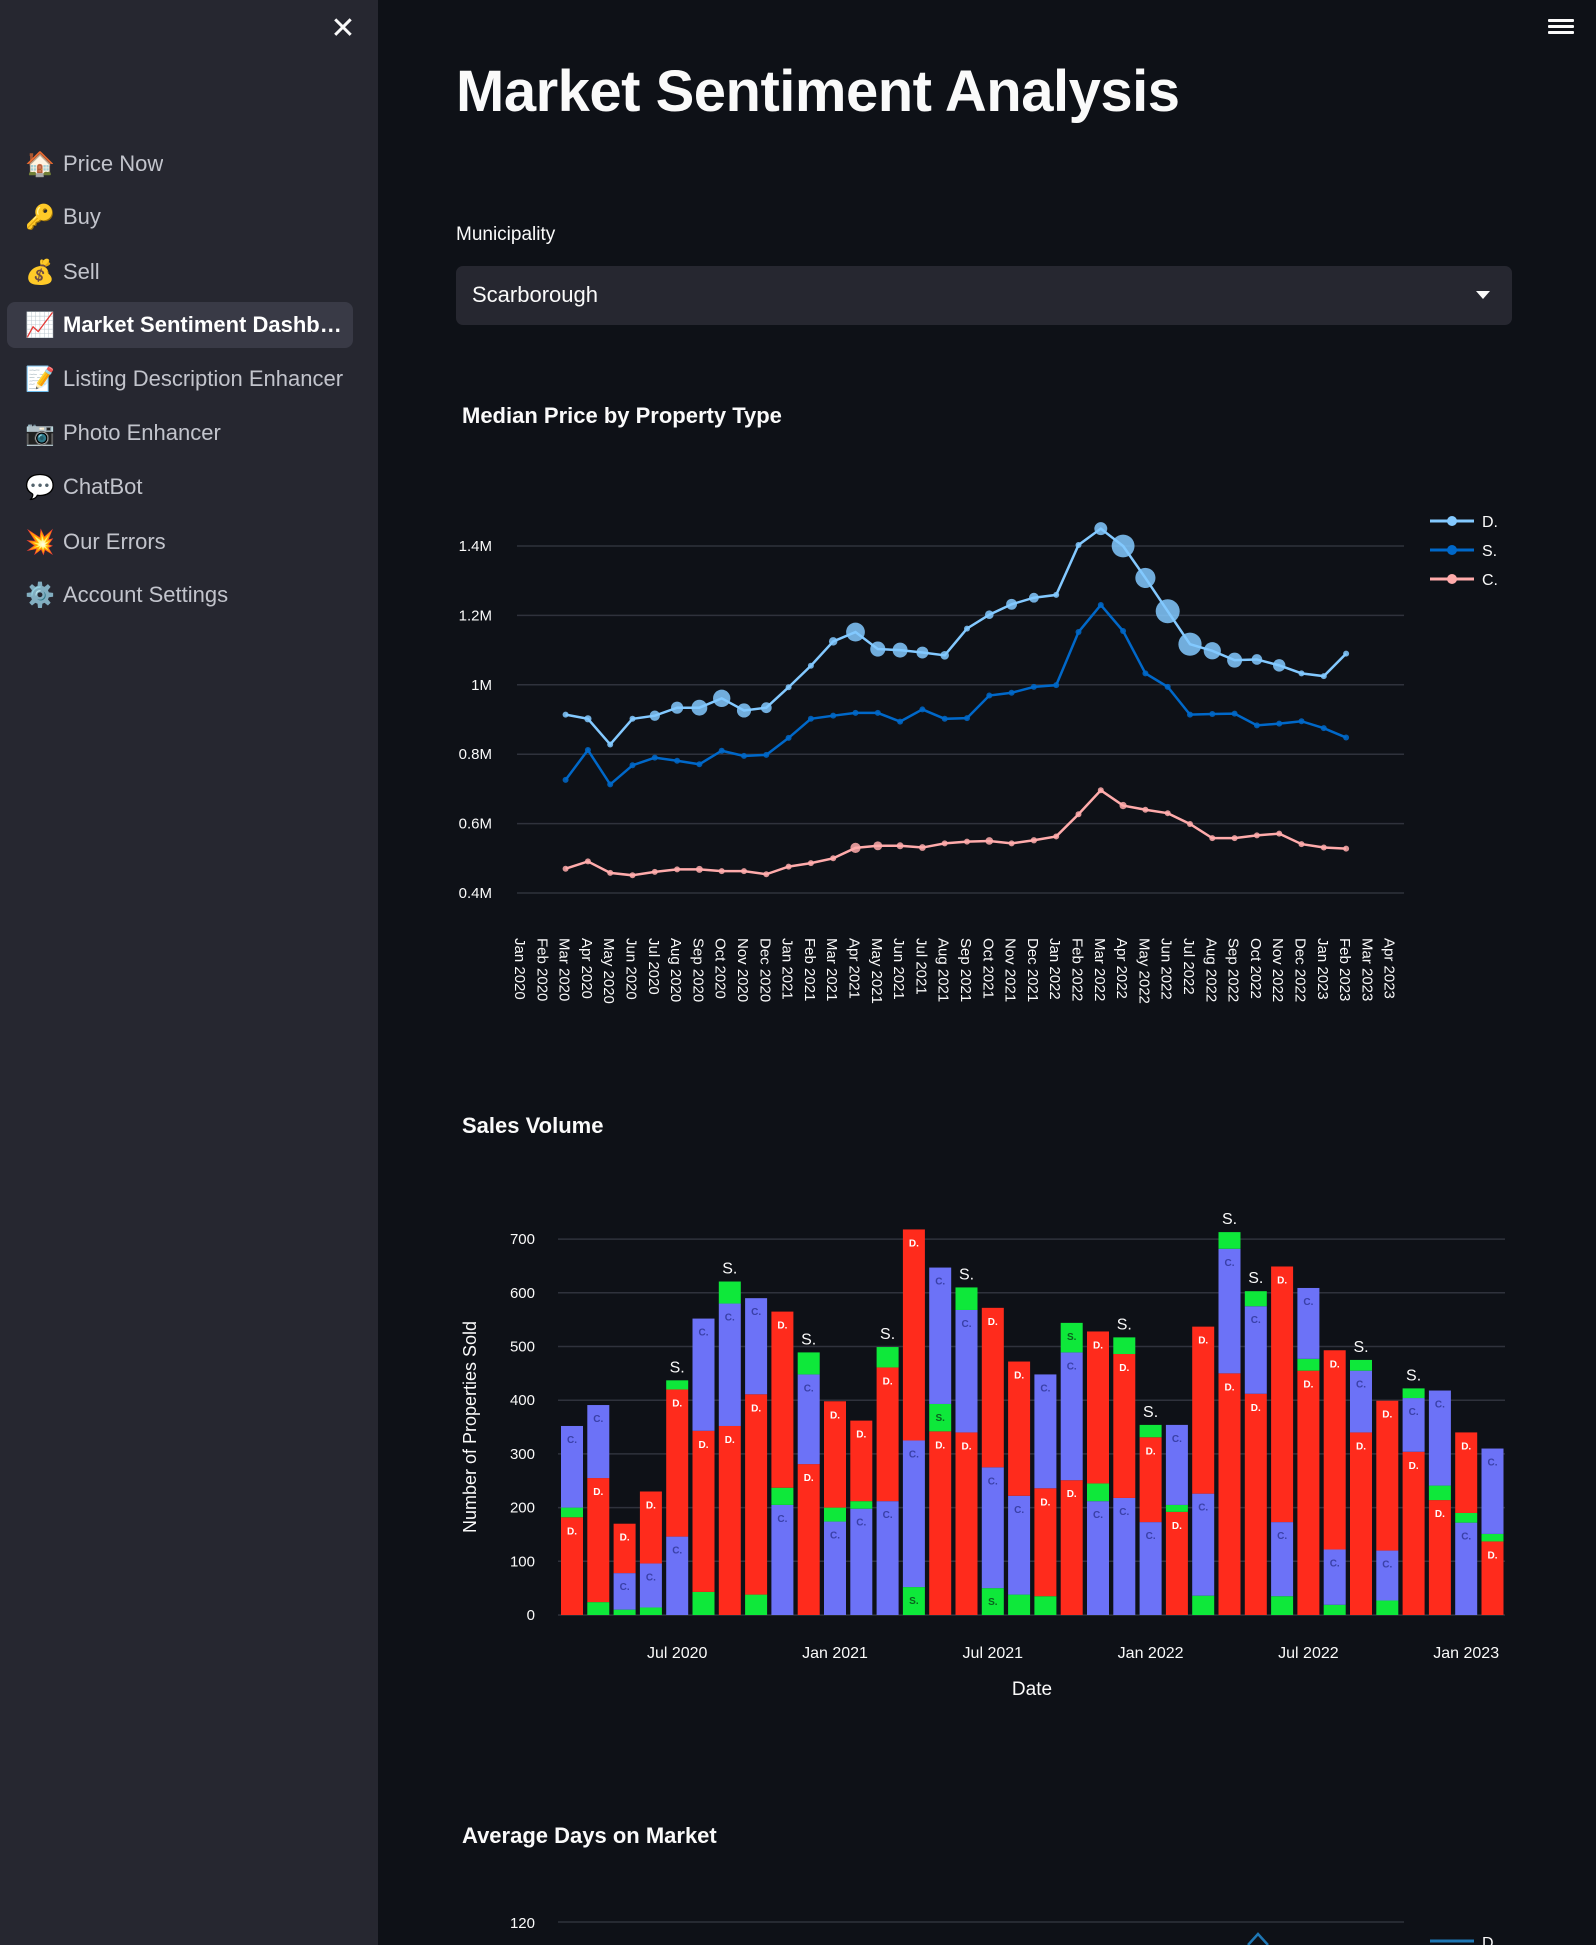 This screenshot has width=1596, height=1945. I want to click on y-tick-label: 120, so click(522, 1923).